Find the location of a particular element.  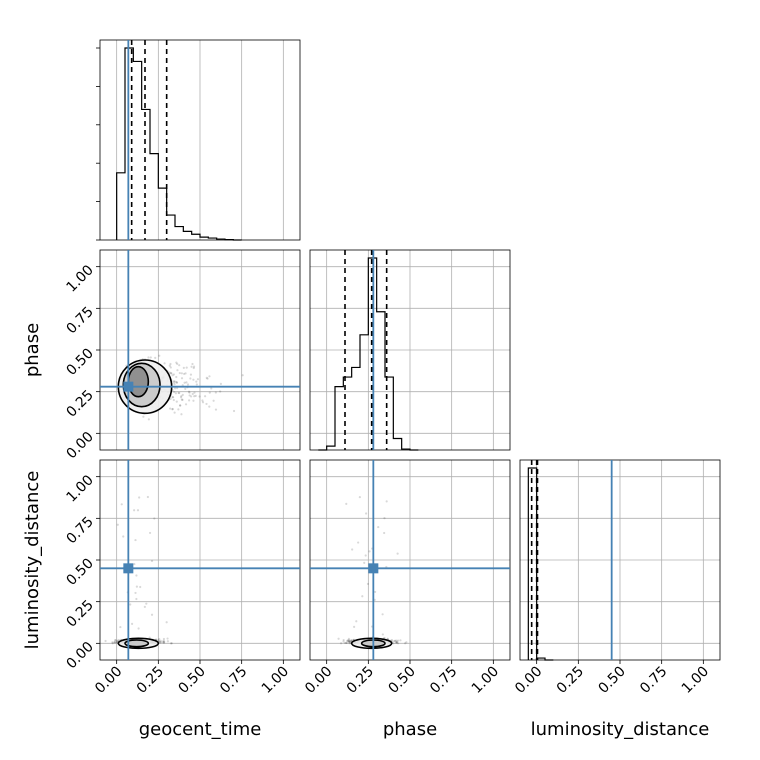

y-tick-label-luminosity_distance: 0.00 is located at coordinates (79, 655).